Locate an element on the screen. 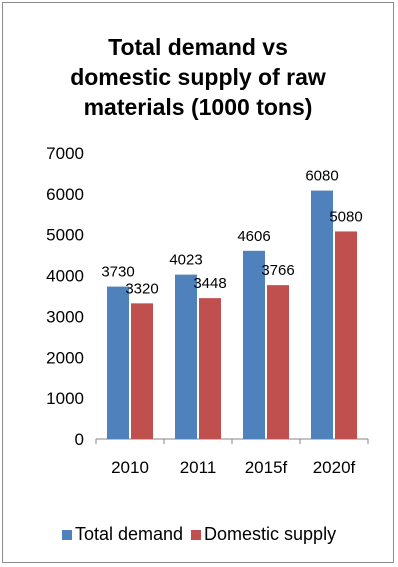 Image resolution: width=398 pixels, height=567 pixels. x-tick-label: 2015f is located at coordinates (266, 467).